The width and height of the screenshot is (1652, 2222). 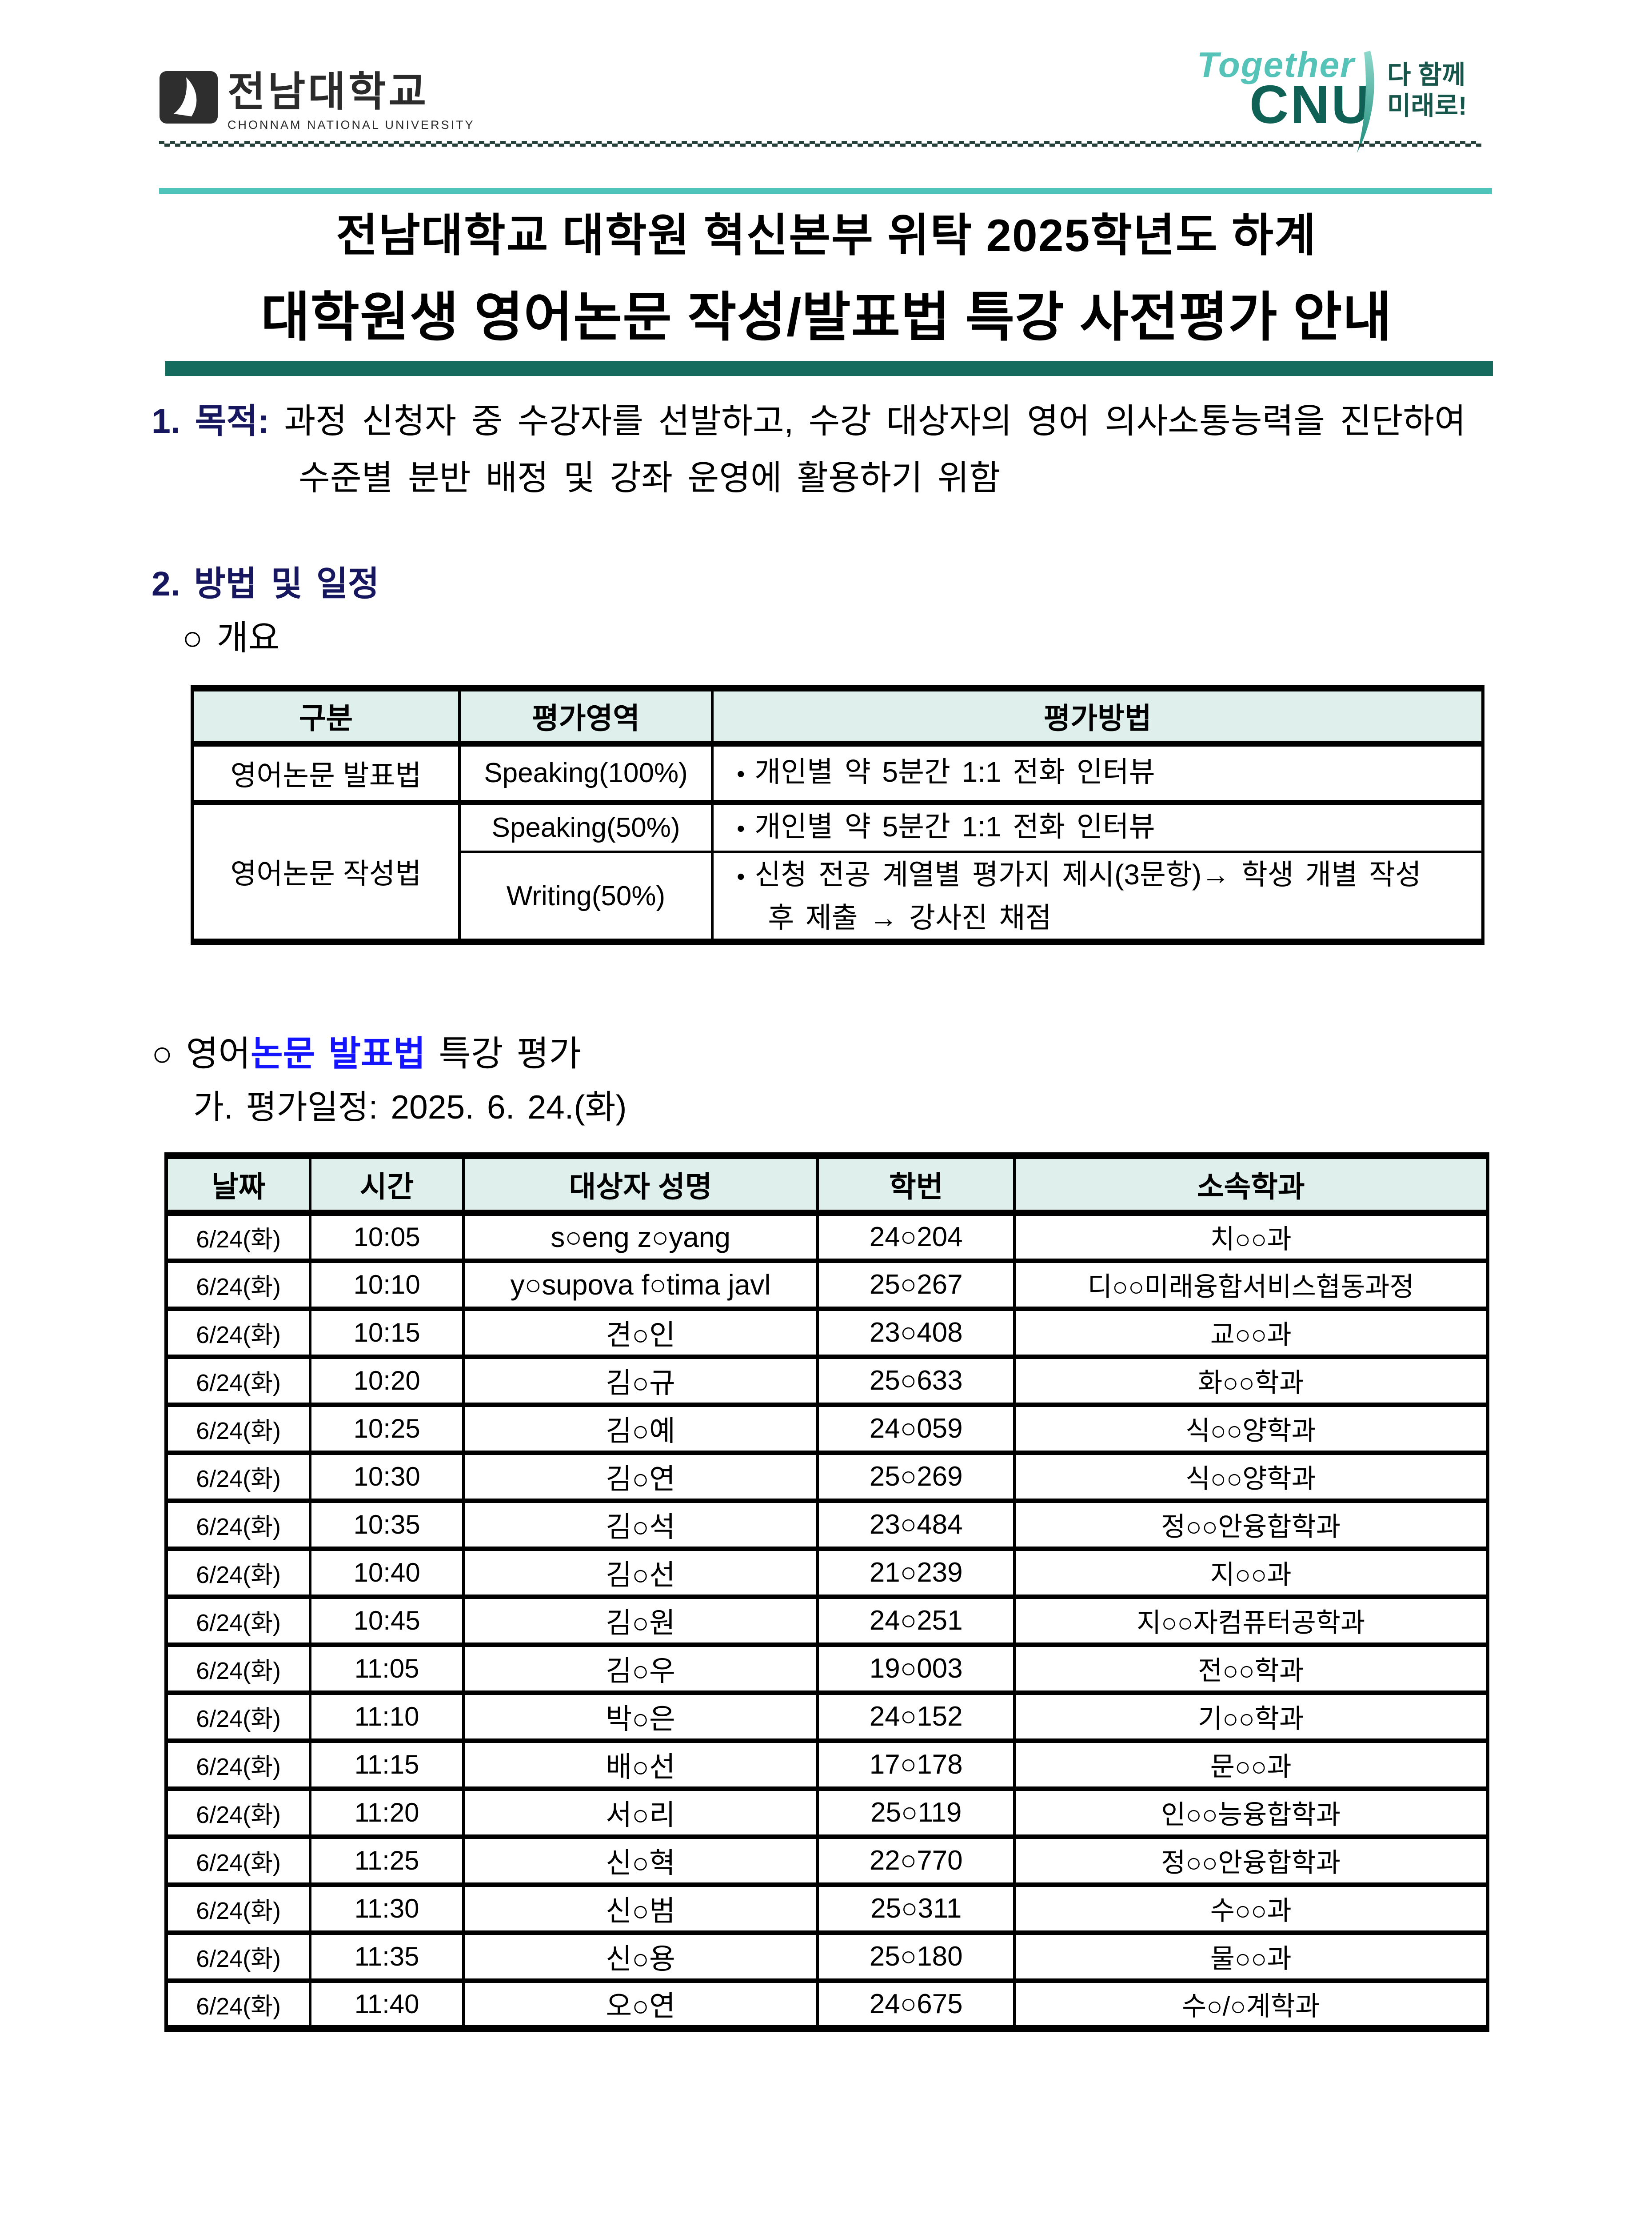 I want to click on schedule-row: 6/24(화) 10:05 s○eng z○yang 24○204 치○○과, so click(x=826, y=1237).